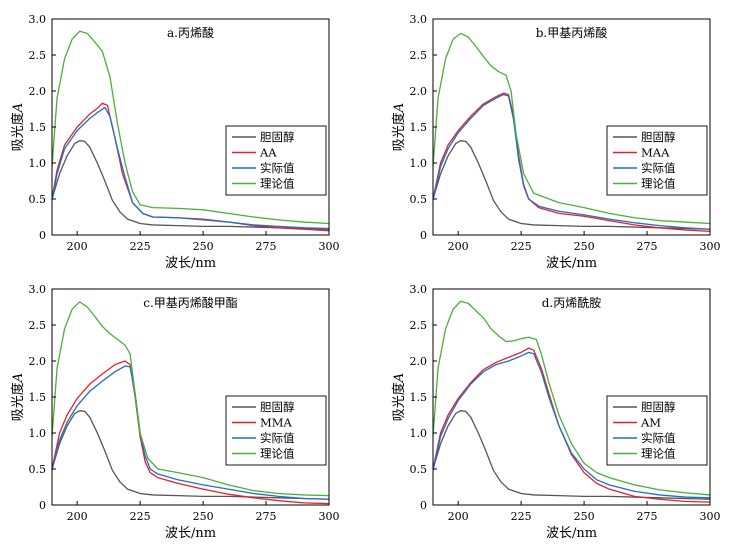 The image size is (734, 553). Describe the element at coordinates (572, 303) in the screenshot. I see `panel-title: d.丙烯酰胺` at that location.